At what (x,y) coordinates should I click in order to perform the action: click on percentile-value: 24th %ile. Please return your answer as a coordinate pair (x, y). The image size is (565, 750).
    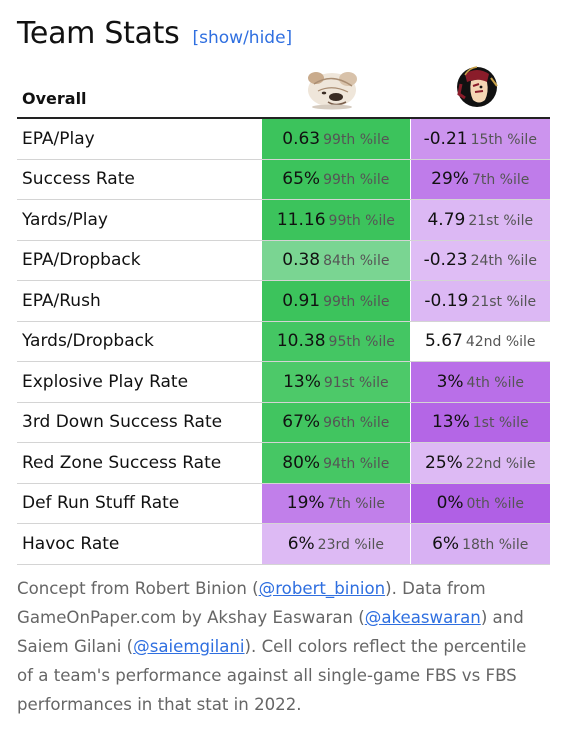
    Looking at the image, I should click on (503, 261).